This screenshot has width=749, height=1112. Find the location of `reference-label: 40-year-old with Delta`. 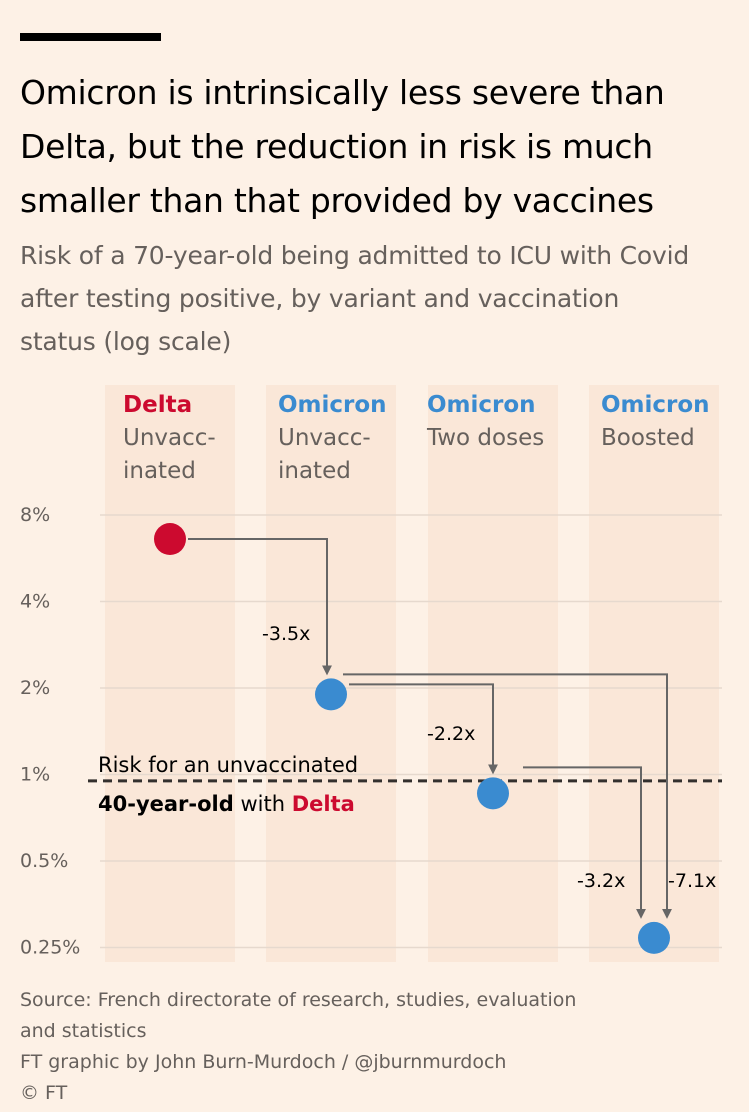

reference-label: 40-year-old with Delta is located at coordinates (226, 804).